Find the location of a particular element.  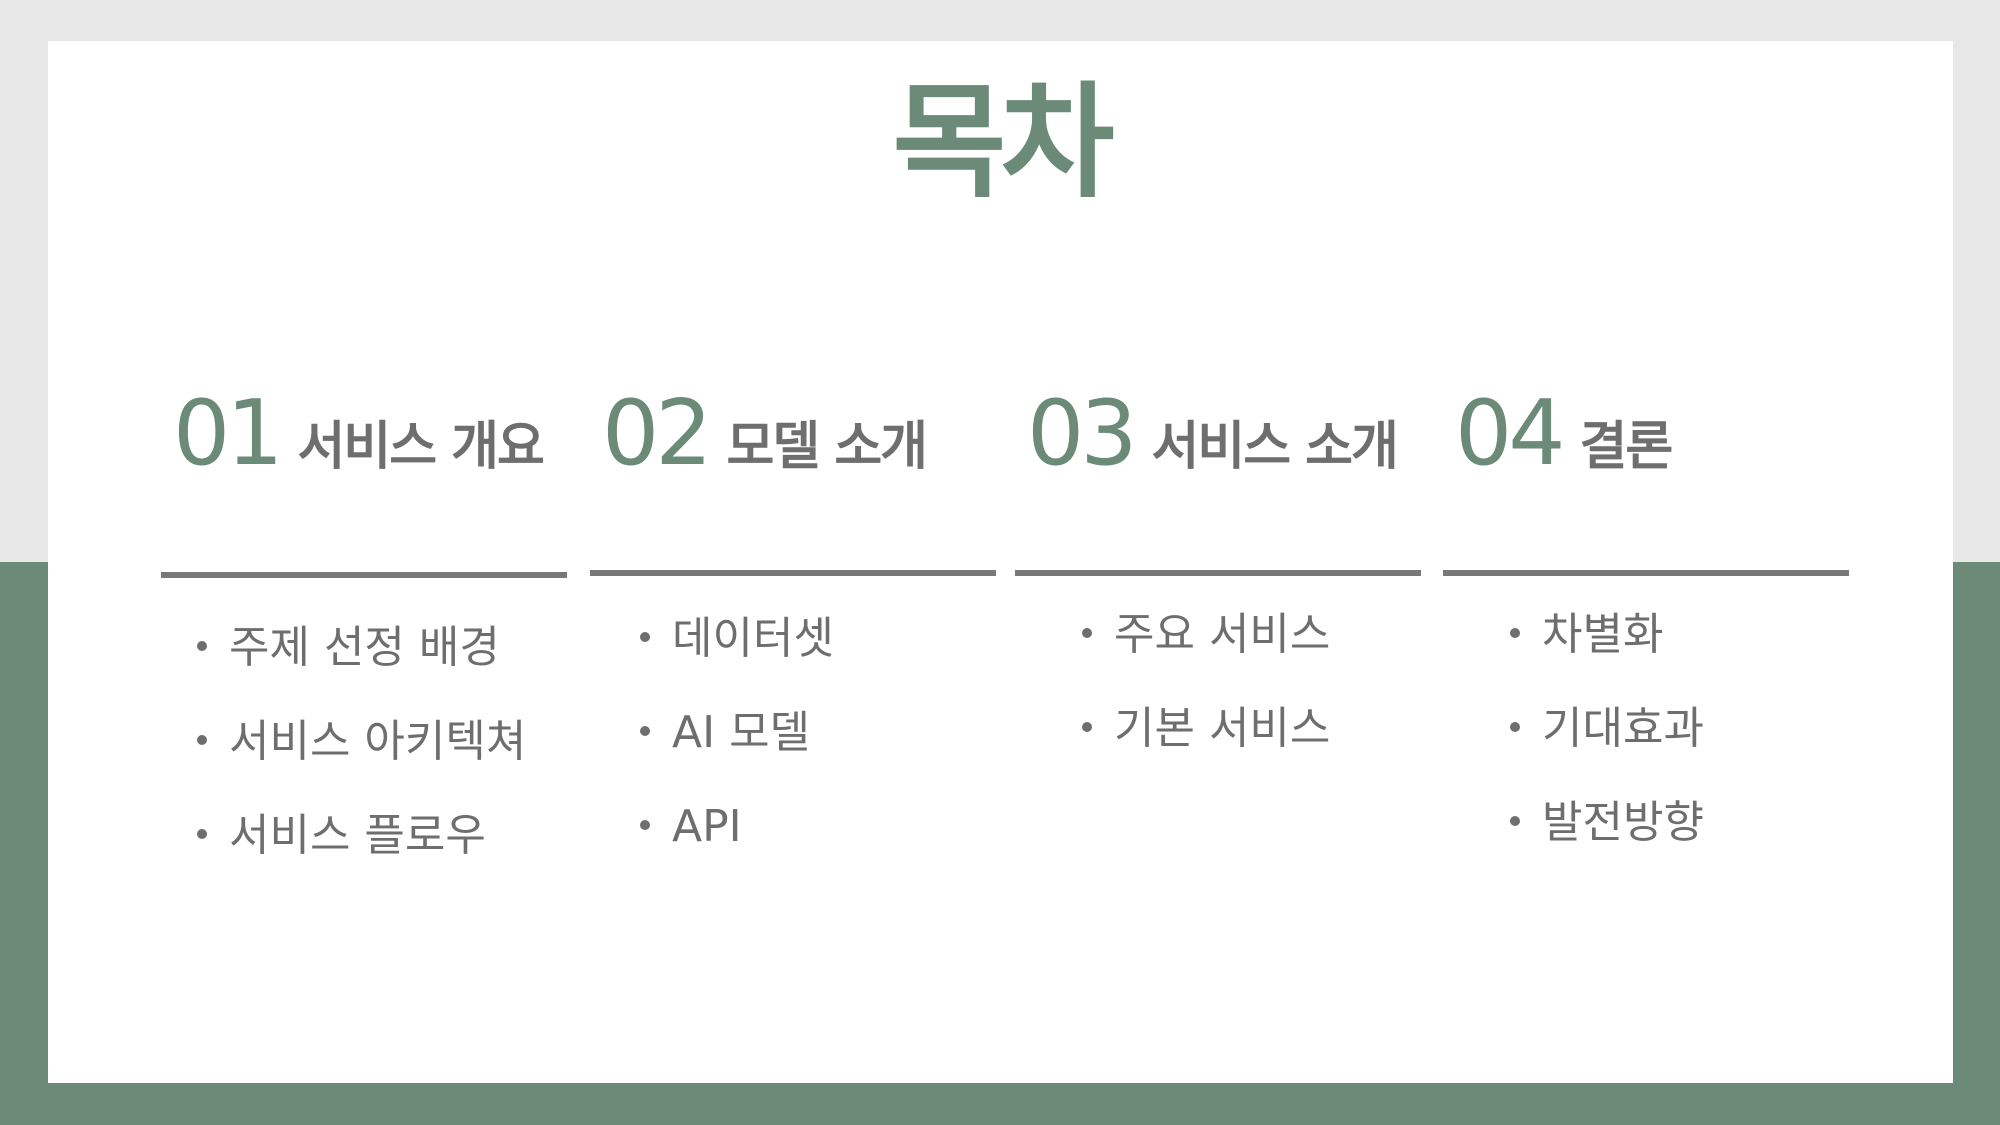

section-header: 04 결론 is located at coordinates (1564, 451).